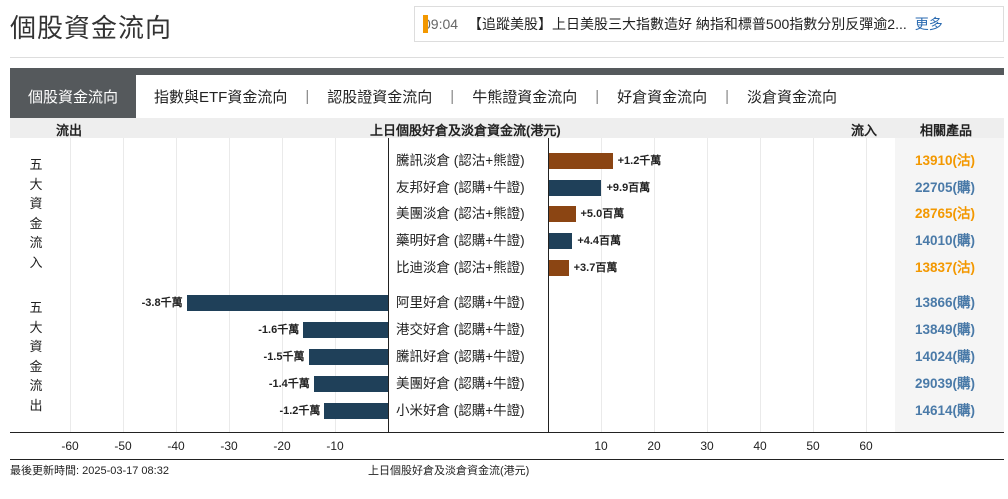 The width and height of the screenshot is (1008, 499). Describe the element at coordinates (162, 303) in the screenshot. I see `bar-value-label: -3.8千萬` at that location.